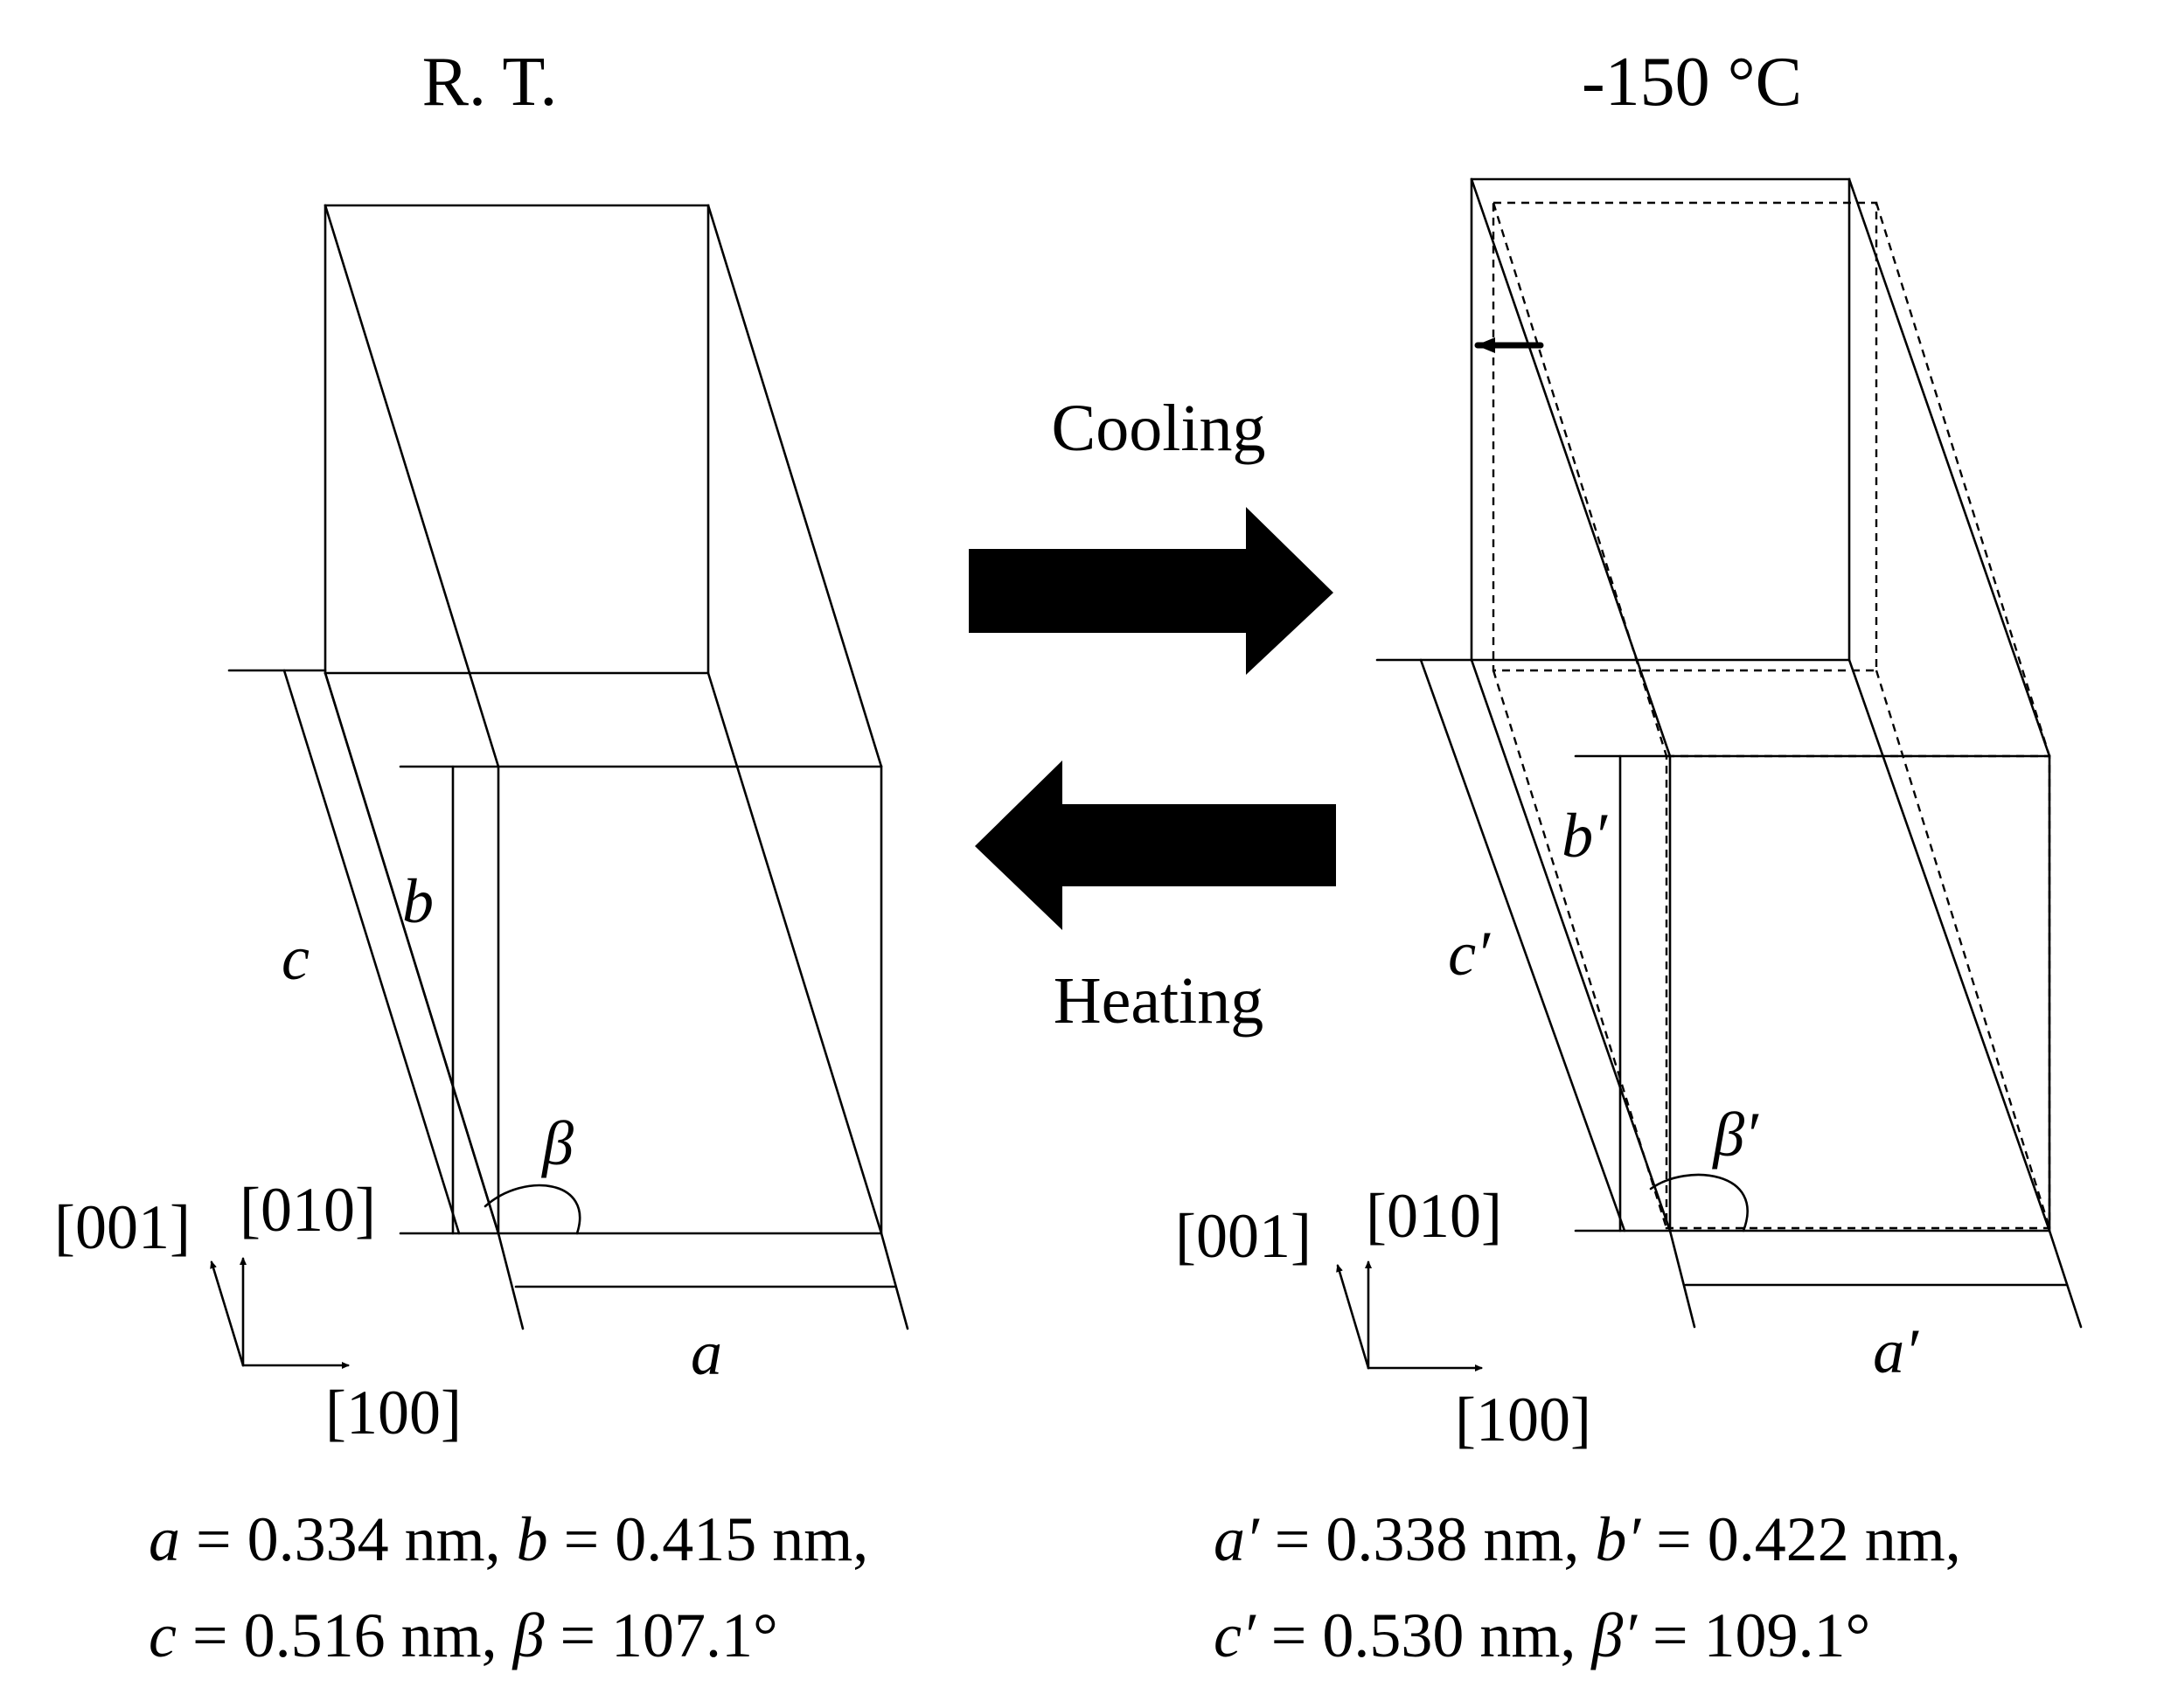 This screenshot has width=2164, height=1708. I want to click on right-label-beta: β′, so click(1735, 1135).